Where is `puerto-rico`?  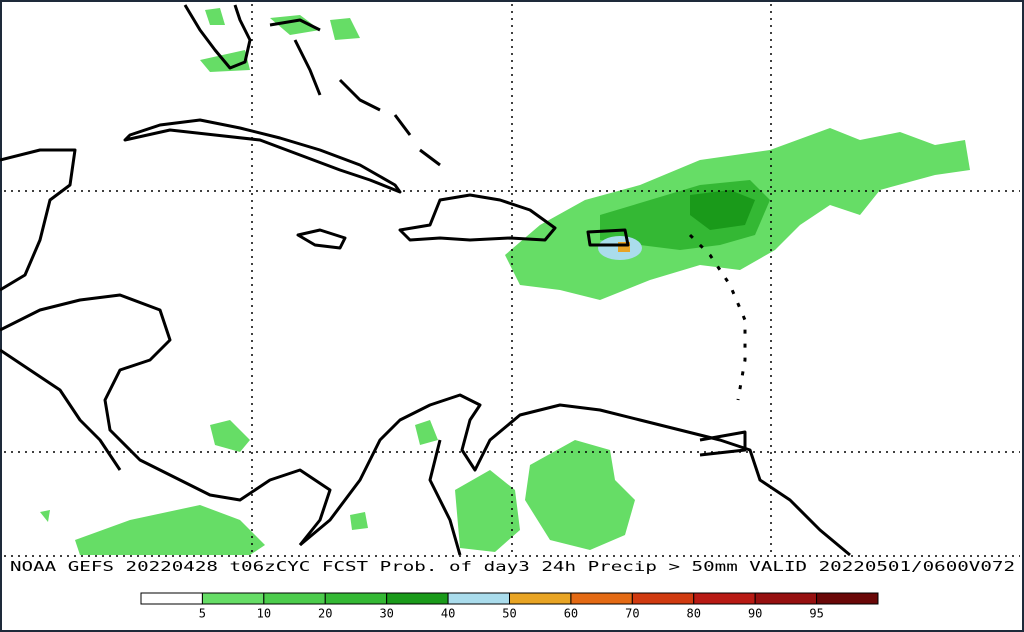 puerto-rico is located at coordinates (608, 237).